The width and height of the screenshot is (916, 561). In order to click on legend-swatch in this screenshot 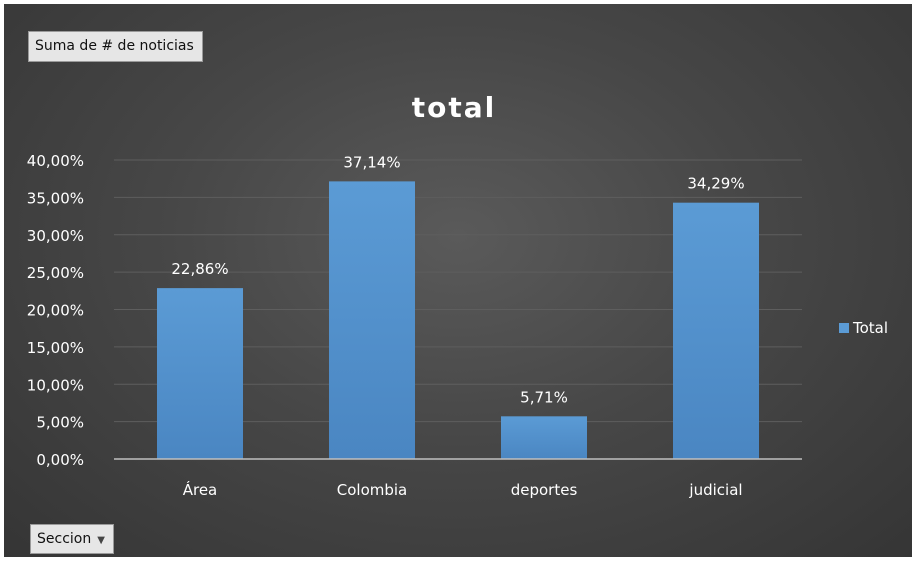, I will do `click(844, 328)`.